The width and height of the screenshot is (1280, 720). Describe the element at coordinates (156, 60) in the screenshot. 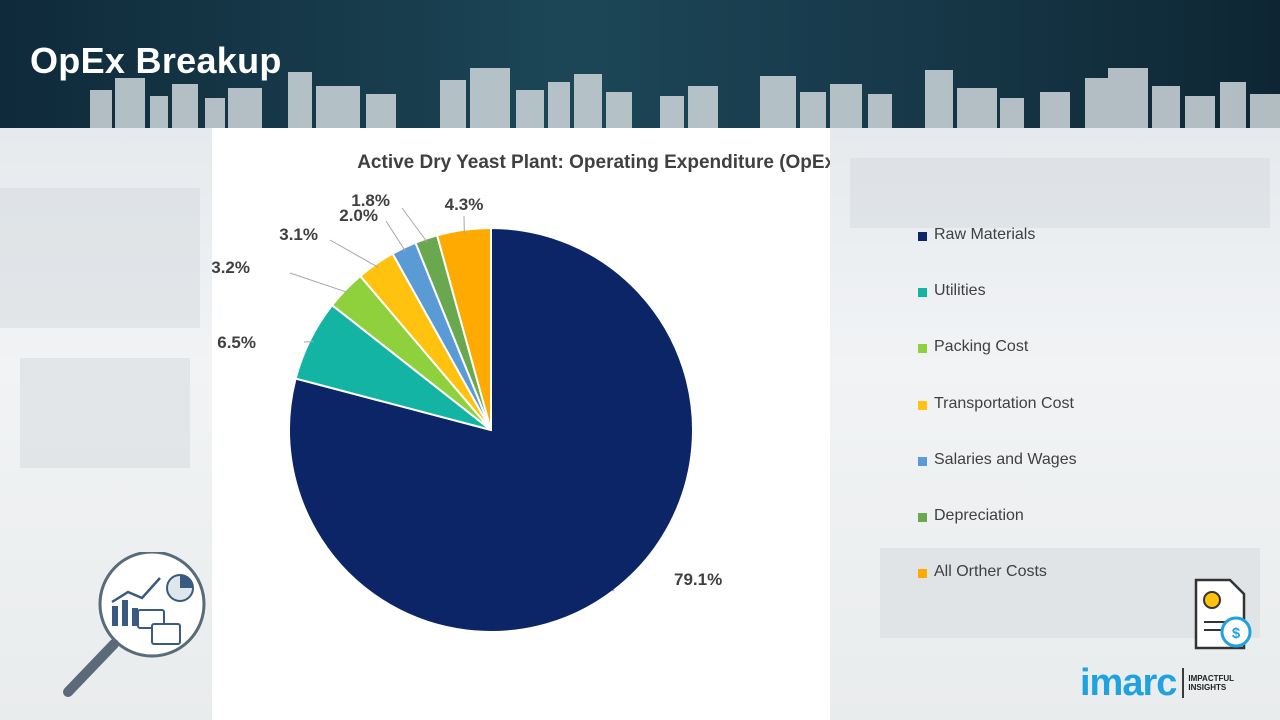

I see `page-title: OpEx Breakup` at that location.